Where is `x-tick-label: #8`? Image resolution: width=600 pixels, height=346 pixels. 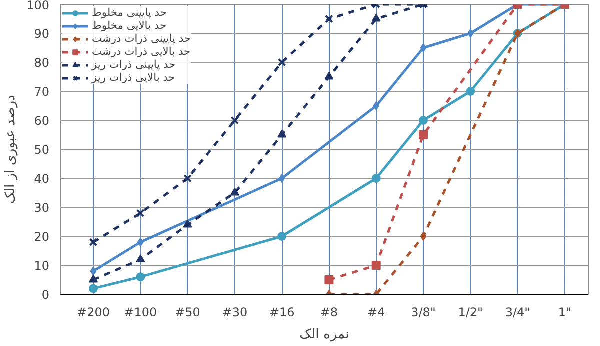 x-tick-label: #8 is located at coordinates (329, 313).